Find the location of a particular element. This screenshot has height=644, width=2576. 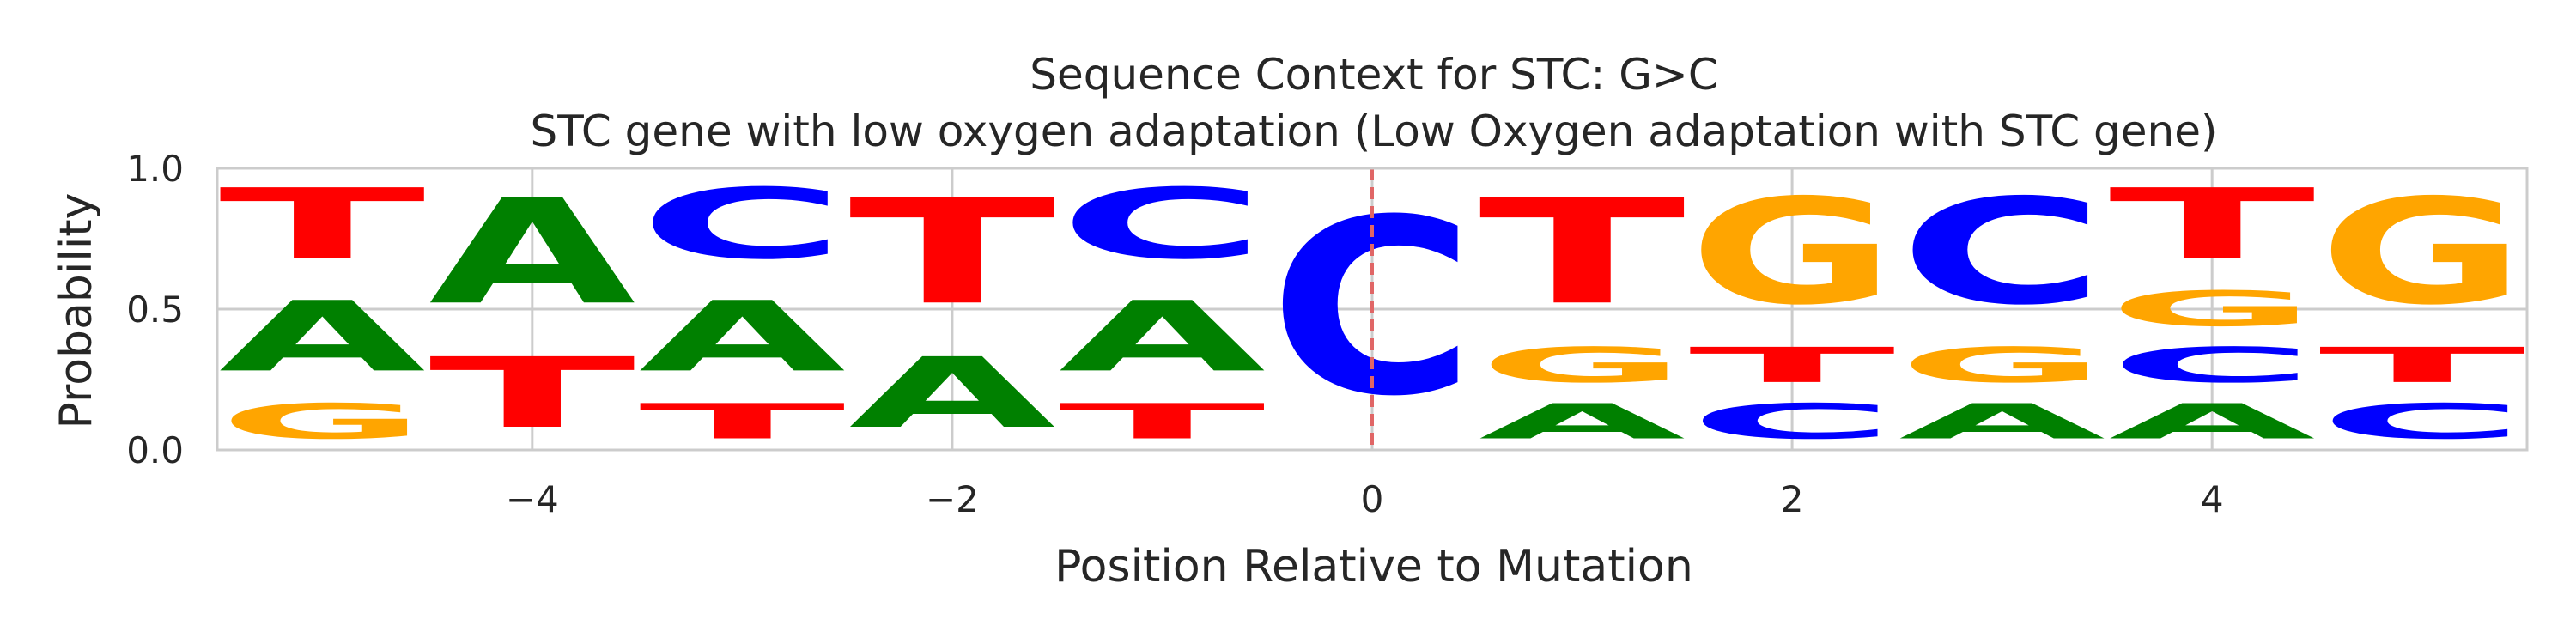

logo-letter-A-pos--5: A is located at coordinates (323, 337).